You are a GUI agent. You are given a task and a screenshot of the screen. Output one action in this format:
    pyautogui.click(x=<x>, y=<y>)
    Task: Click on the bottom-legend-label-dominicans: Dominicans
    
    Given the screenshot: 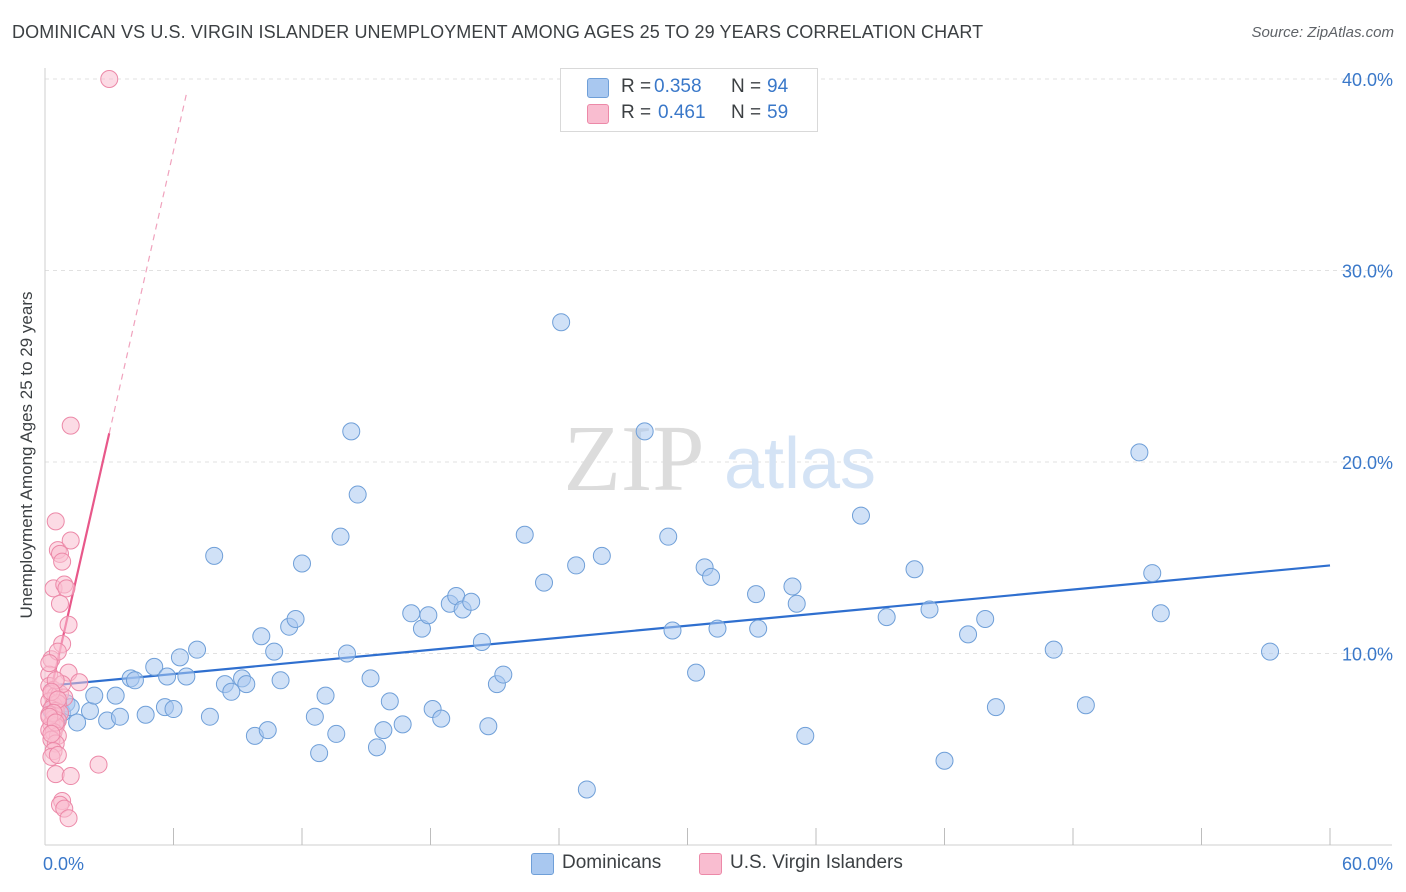 What is the action you would take?
    pyautogui.click(x=612, y=862)
    